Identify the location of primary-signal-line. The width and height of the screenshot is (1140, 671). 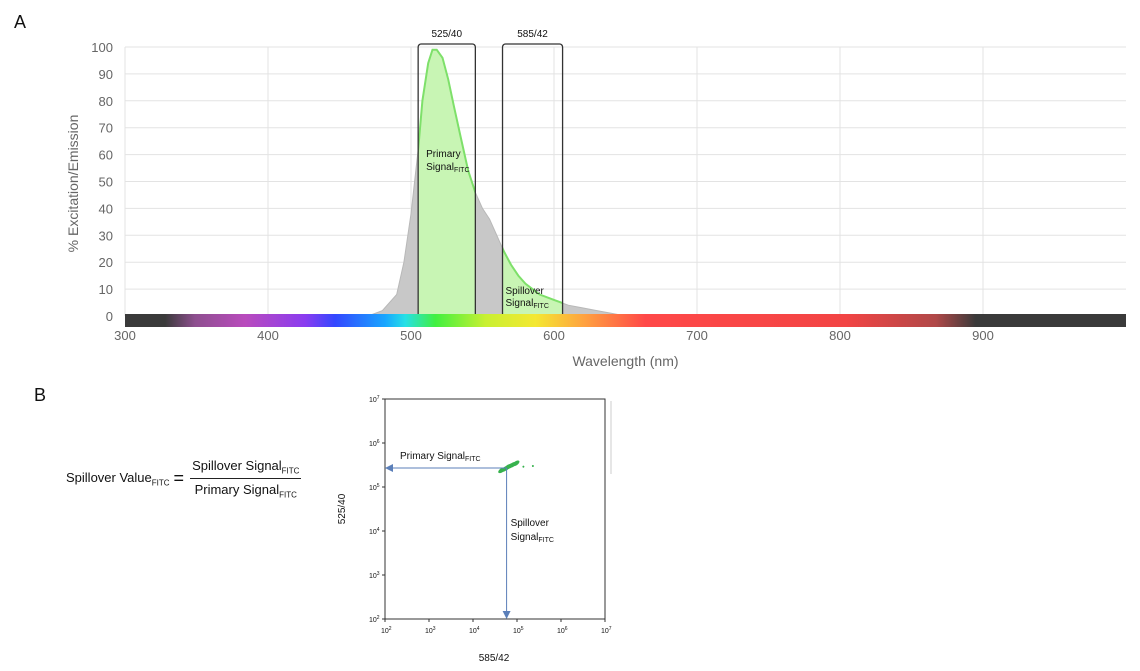
(447, 121).